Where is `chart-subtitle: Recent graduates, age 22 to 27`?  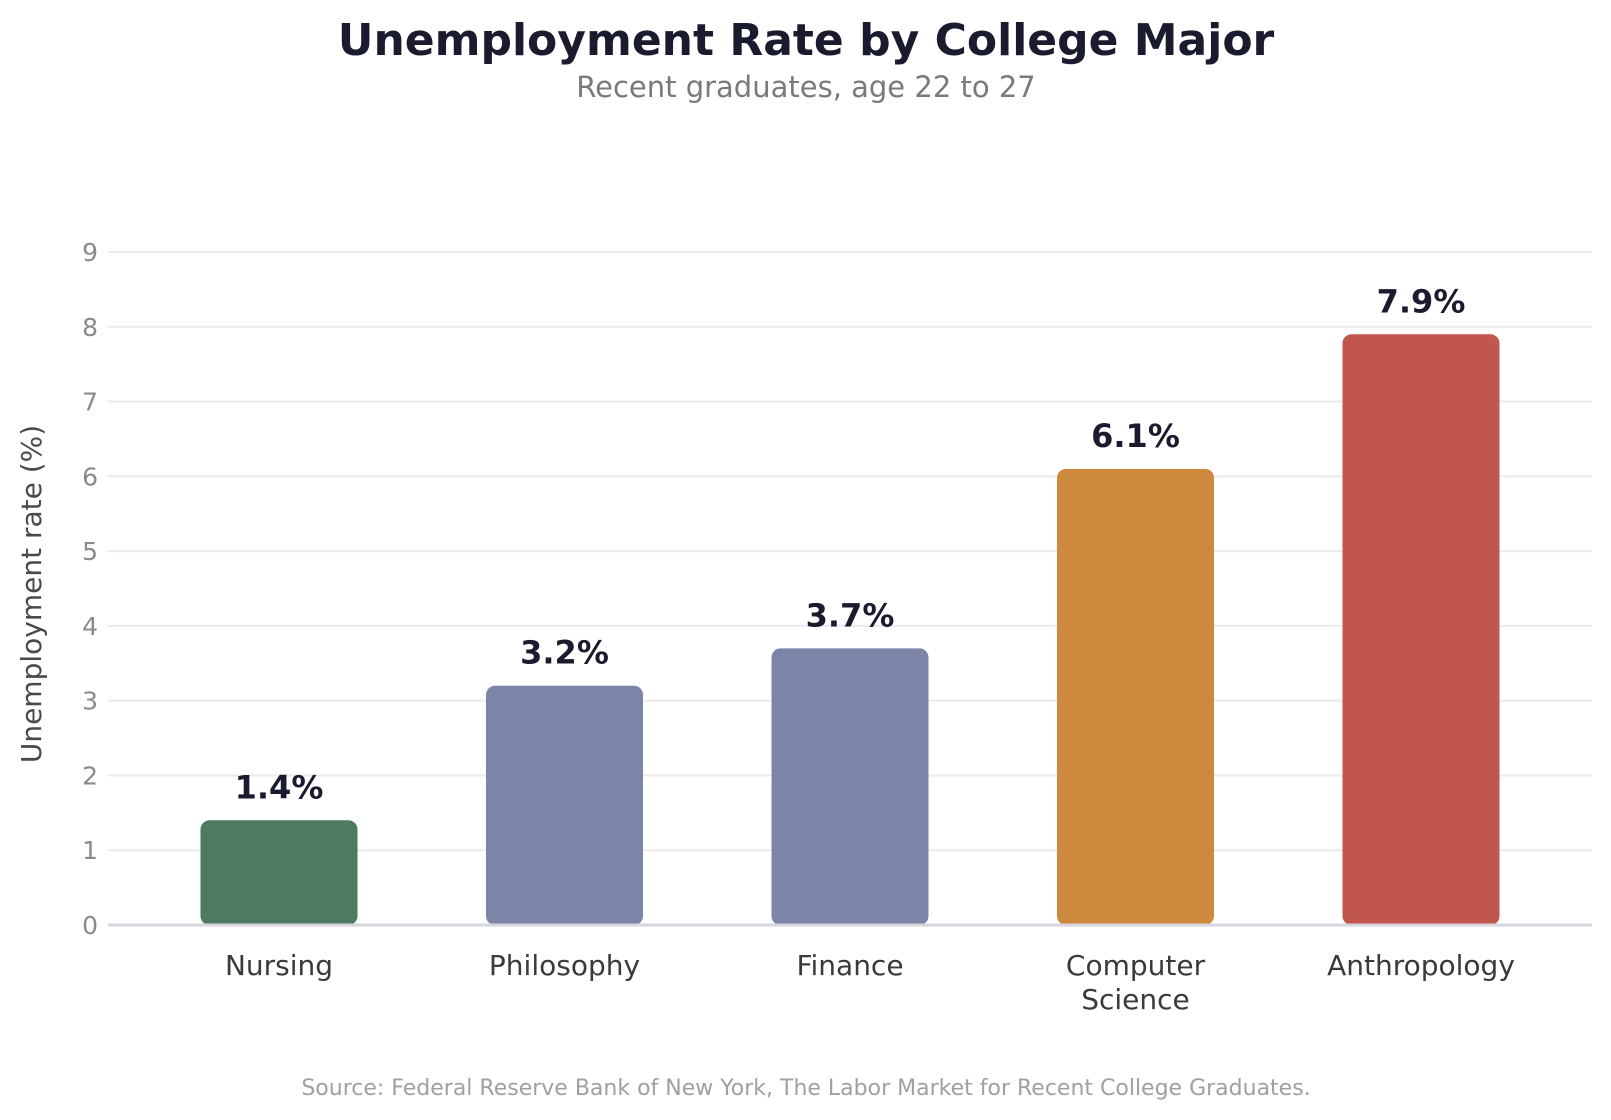
chart-subtitle: Recent graduates, age 22 to 27 is located at coordinates (805, 87).